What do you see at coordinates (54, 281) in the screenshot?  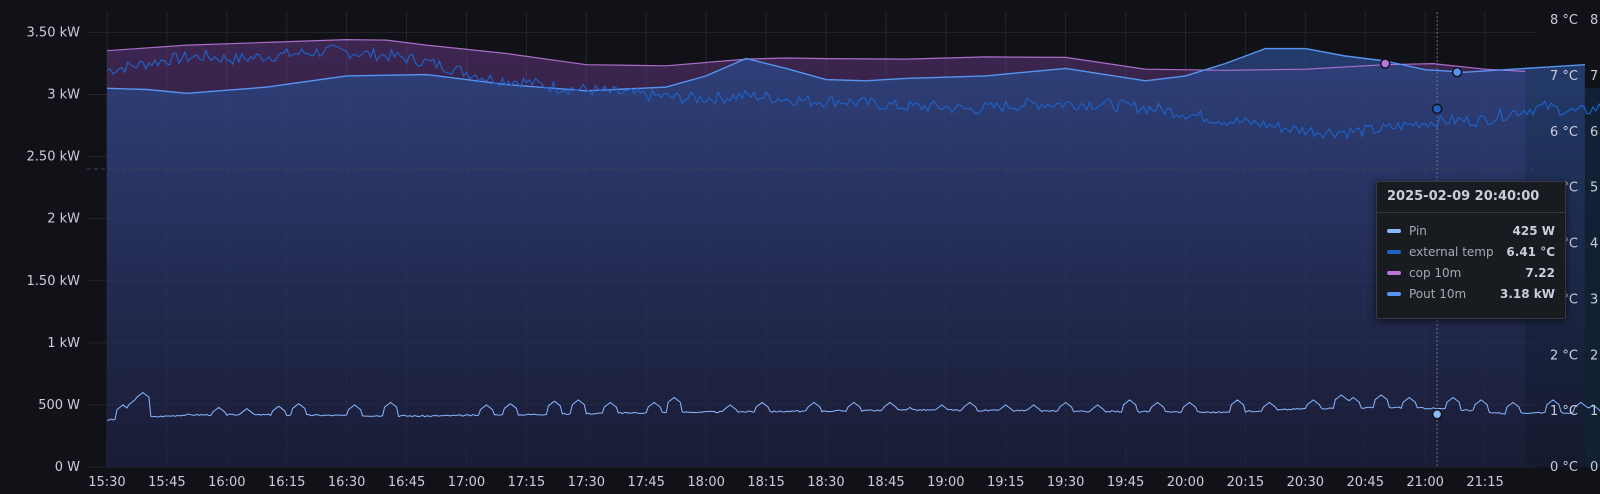 I see `y-left-tick-label: 1.50 kW` at bounding box center [54, 281].